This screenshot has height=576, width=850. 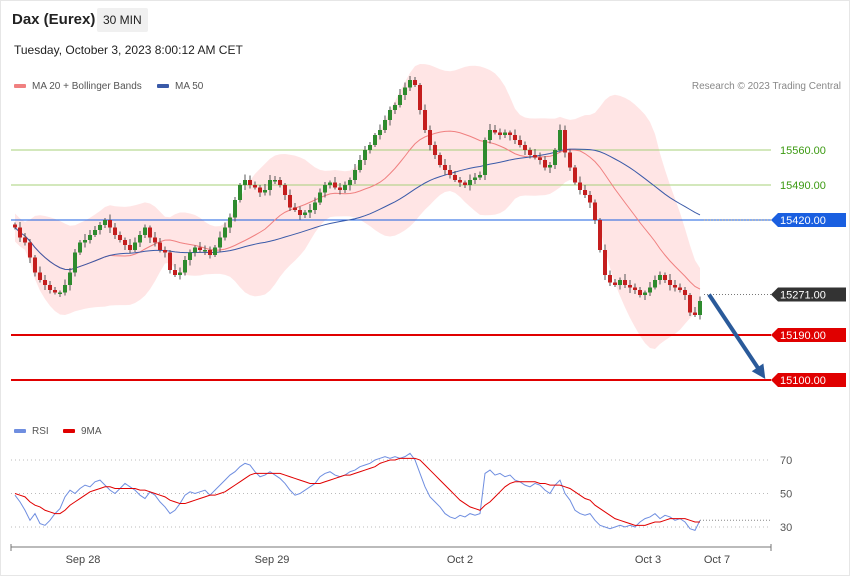 I want to click on timeframe-button: 30 MIN, so click(x=122, y=20).